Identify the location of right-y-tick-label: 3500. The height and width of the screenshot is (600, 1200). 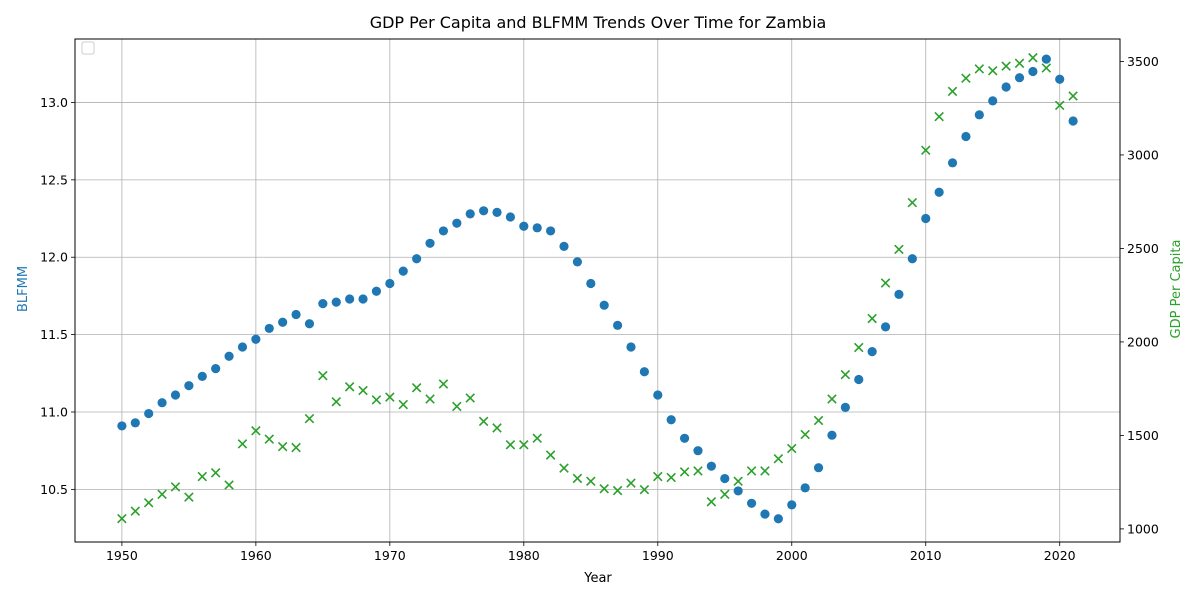
(1143, 61).